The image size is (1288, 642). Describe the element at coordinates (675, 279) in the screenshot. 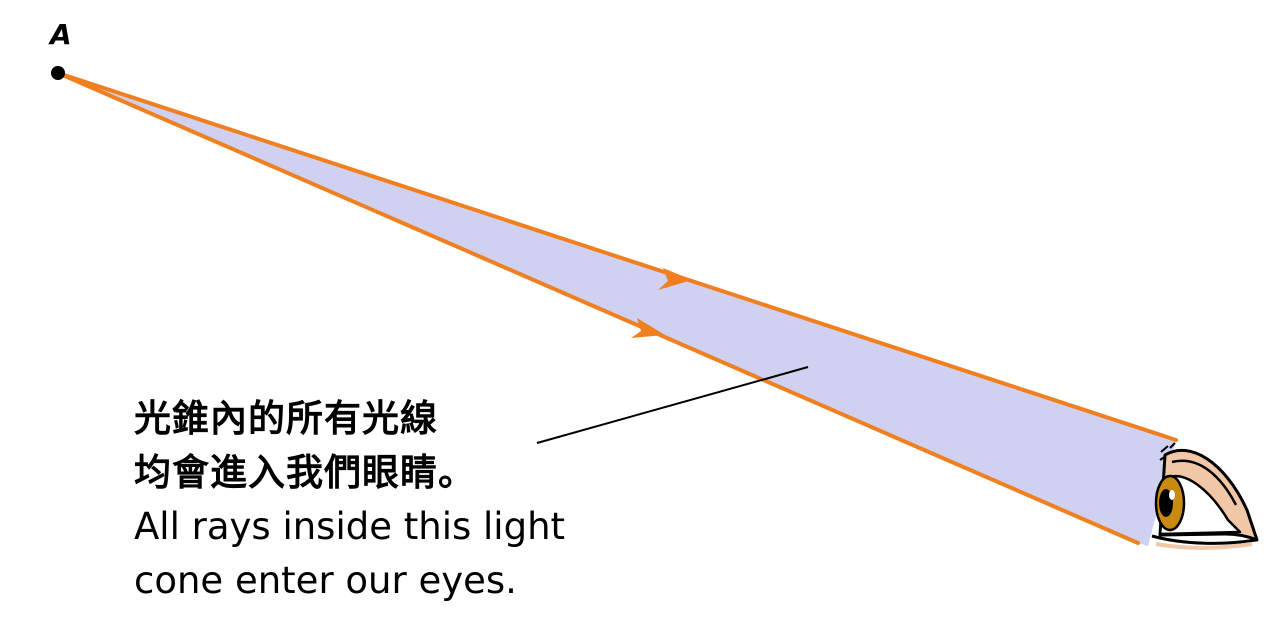

I see `upper-ray-arrowhead` at that location.